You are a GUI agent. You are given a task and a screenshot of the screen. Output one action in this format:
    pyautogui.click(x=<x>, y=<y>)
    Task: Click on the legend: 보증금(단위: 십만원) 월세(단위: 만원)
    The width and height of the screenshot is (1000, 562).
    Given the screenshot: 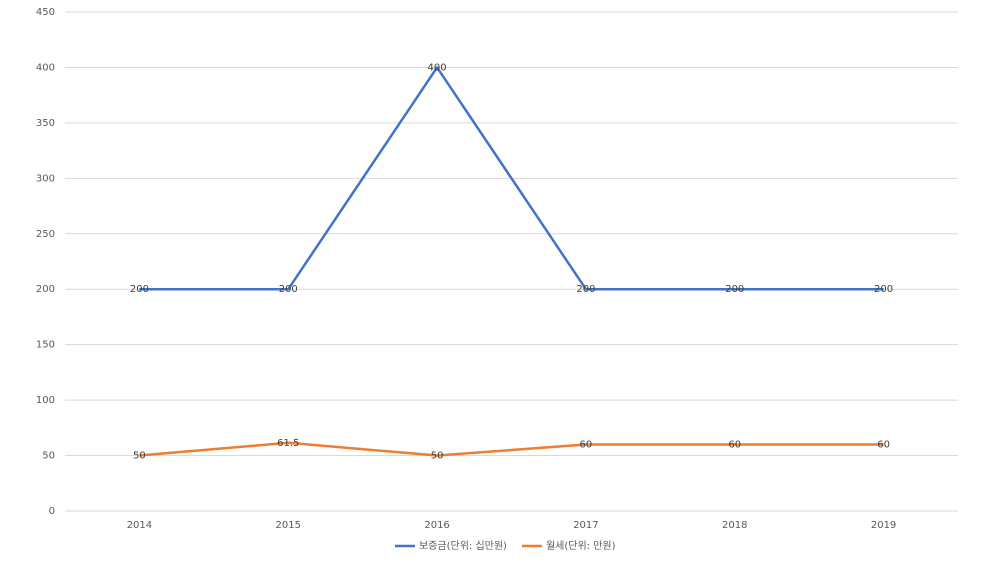 What is the action you would take?
    pyautogui.click(x=505, y=545)
    